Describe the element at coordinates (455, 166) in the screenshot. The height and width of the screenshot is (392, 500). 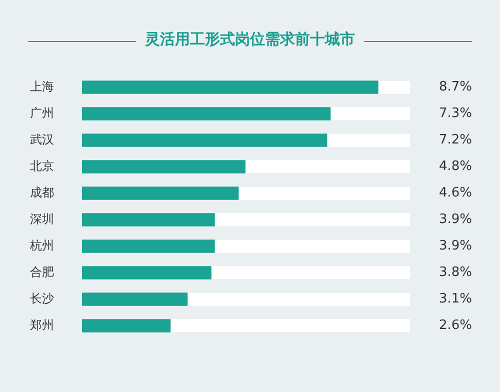
I see `data-label: 4.8%` at that location.